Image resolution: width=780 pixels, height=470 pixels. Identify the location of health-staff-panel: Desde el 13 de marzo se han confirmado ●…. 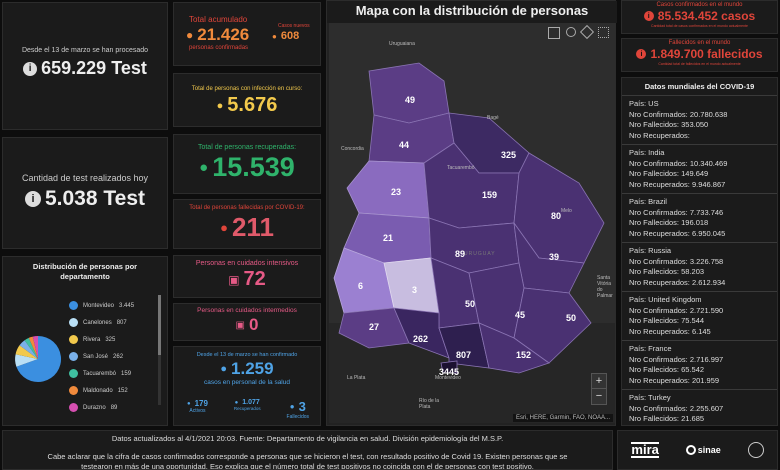
(247, 386).